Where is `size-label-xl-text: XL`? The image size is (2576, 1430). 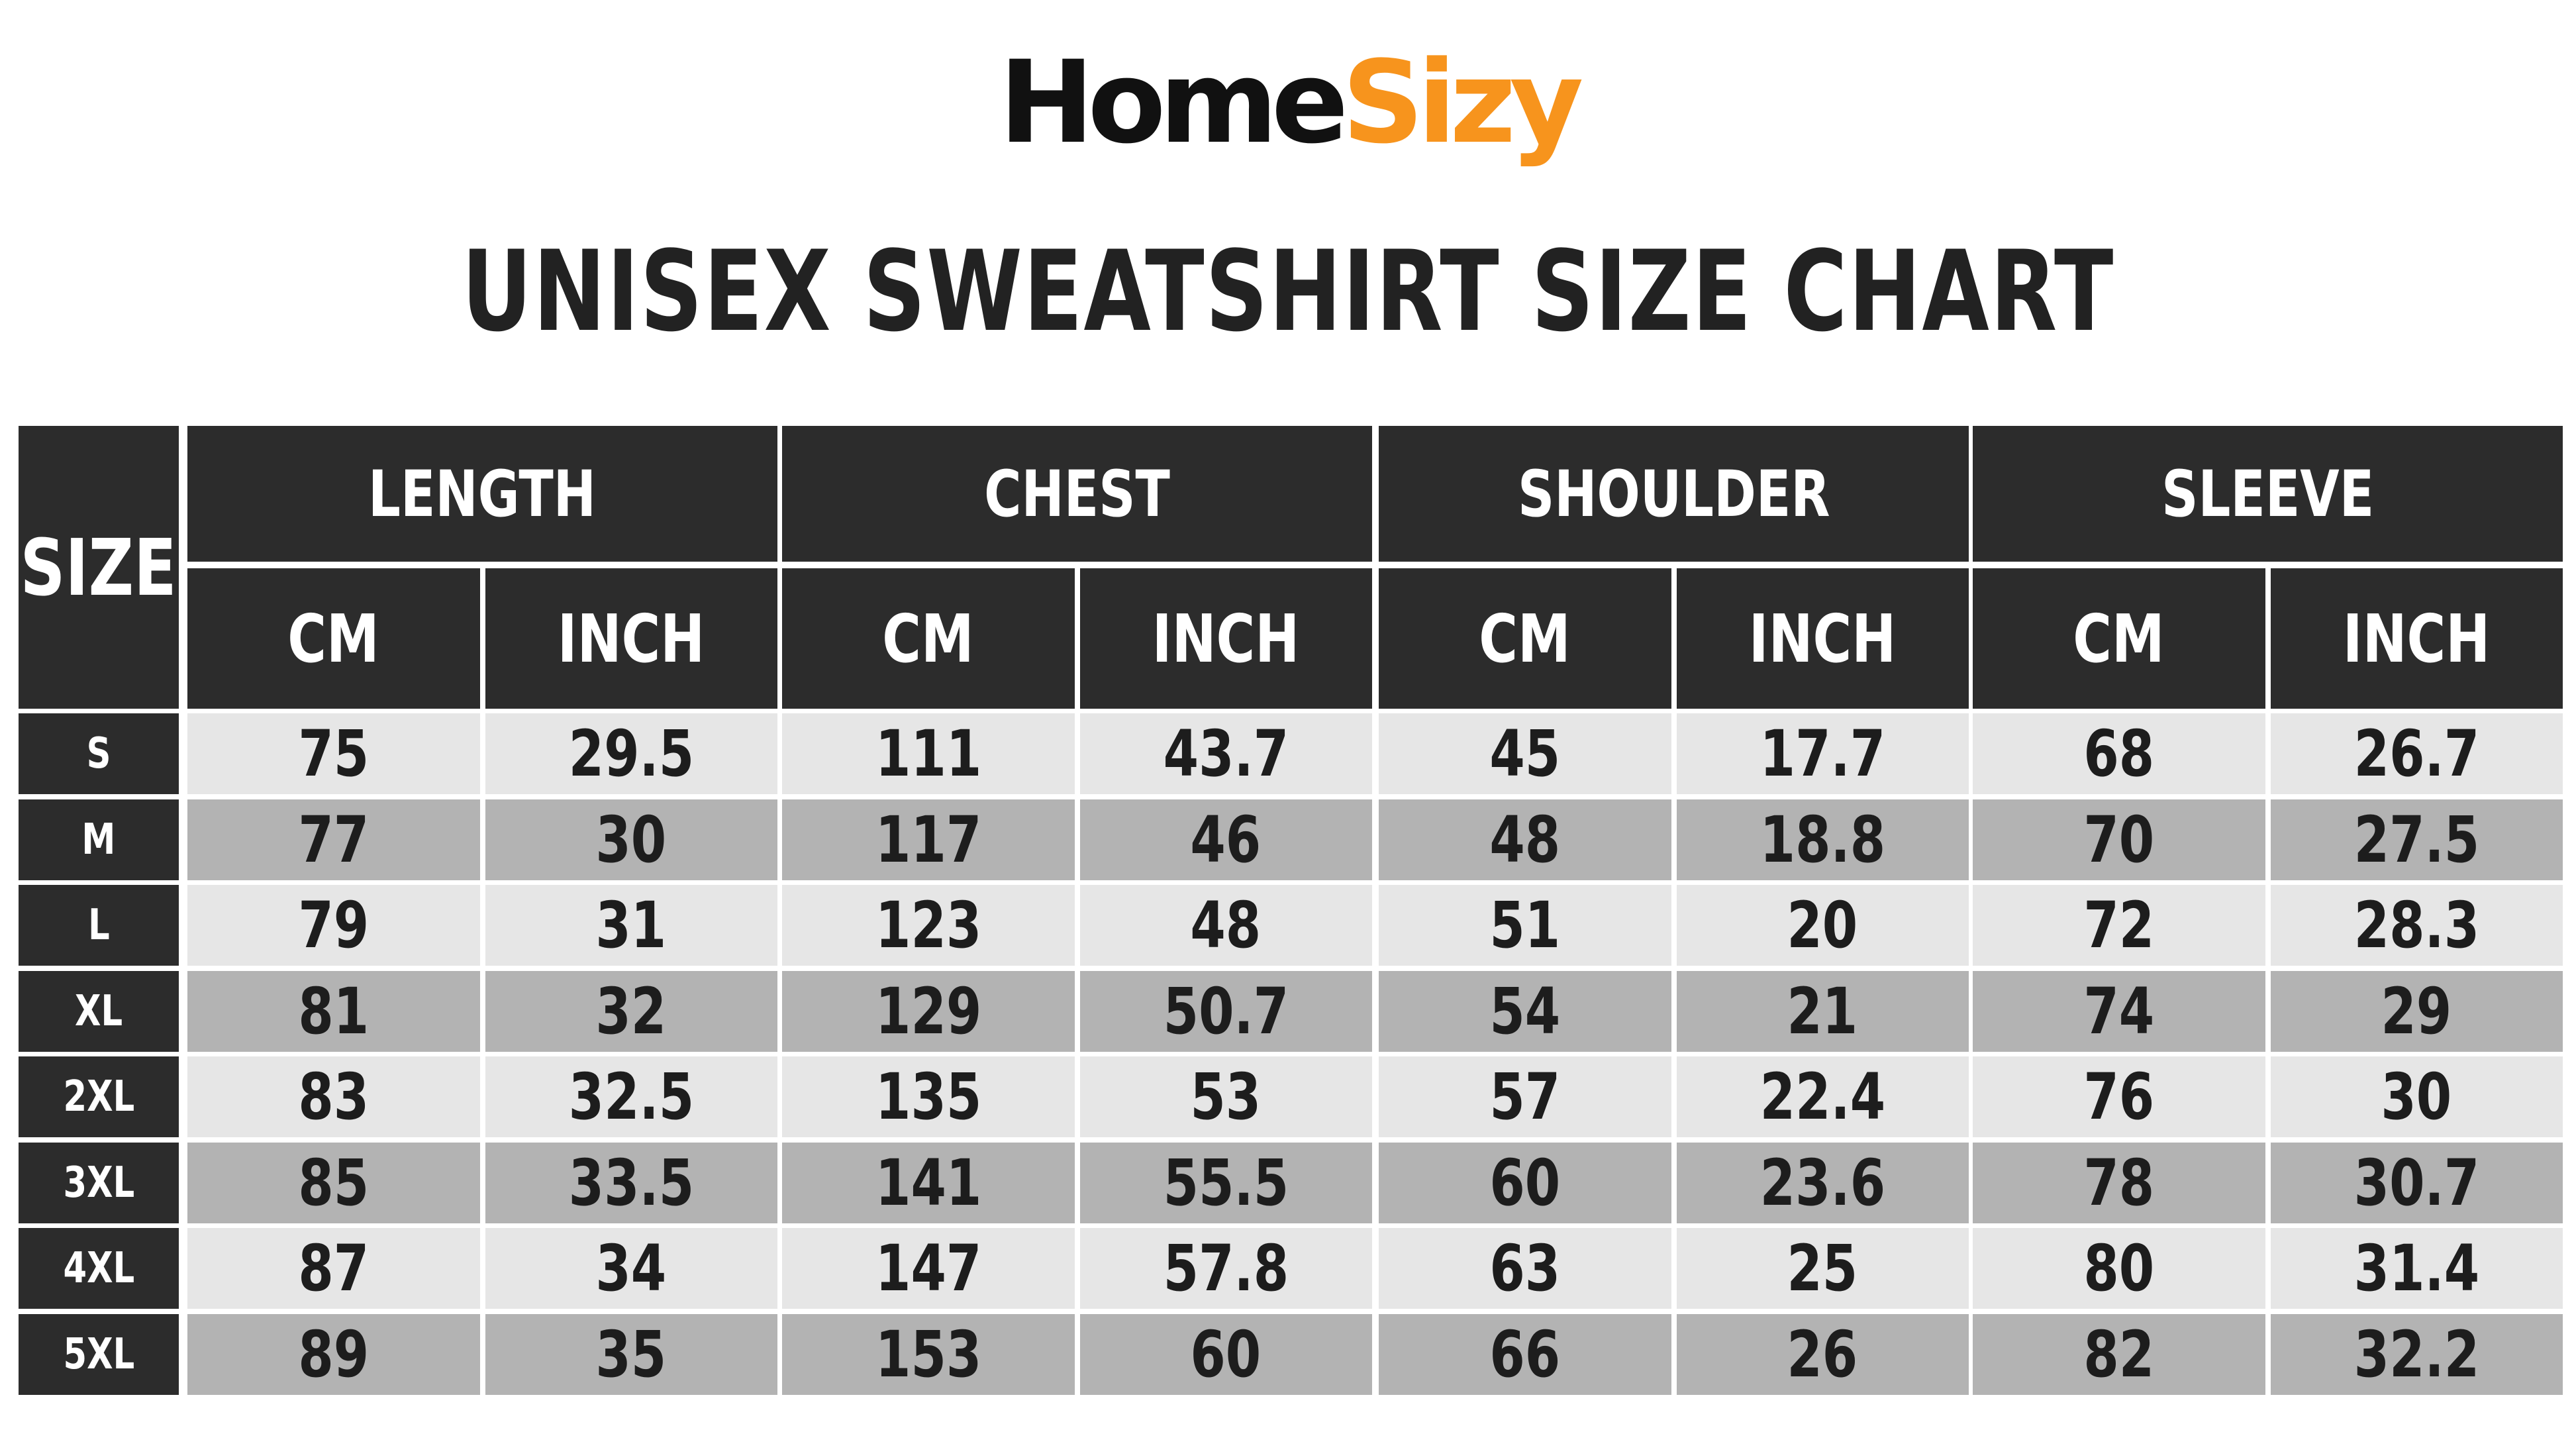
size-label-xl-text: XL is located at coordinates (98, 1011).